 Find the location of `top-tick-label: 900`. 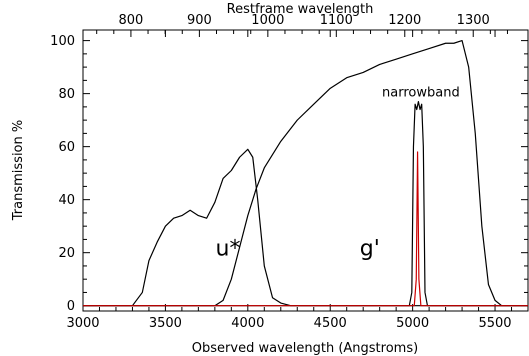

top-tick-label: 900 is located at coordinates (199, 20).